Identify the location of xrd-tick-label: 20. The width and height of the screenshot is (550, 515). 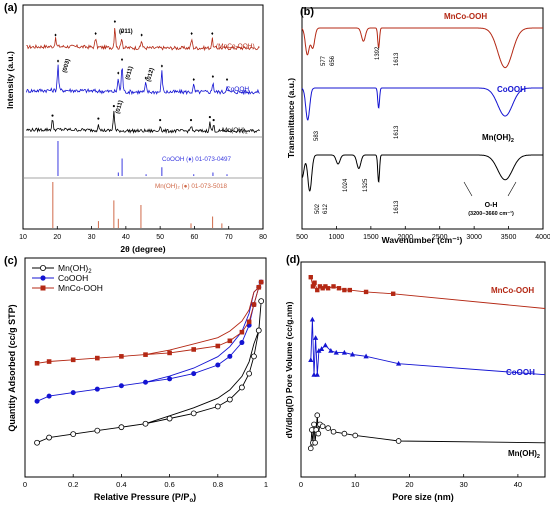
(57, 237).